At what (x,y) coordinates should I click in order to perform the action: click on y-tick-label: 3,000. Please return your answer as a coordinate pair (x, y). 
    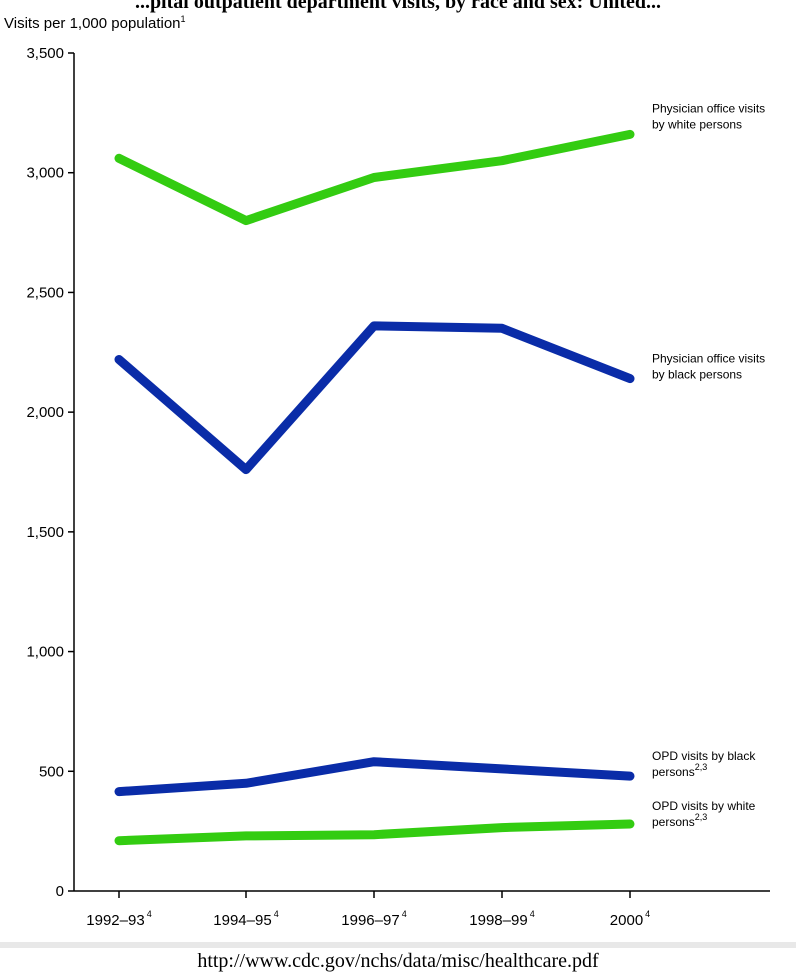
    Looking at the image, I should click on (45, 173).